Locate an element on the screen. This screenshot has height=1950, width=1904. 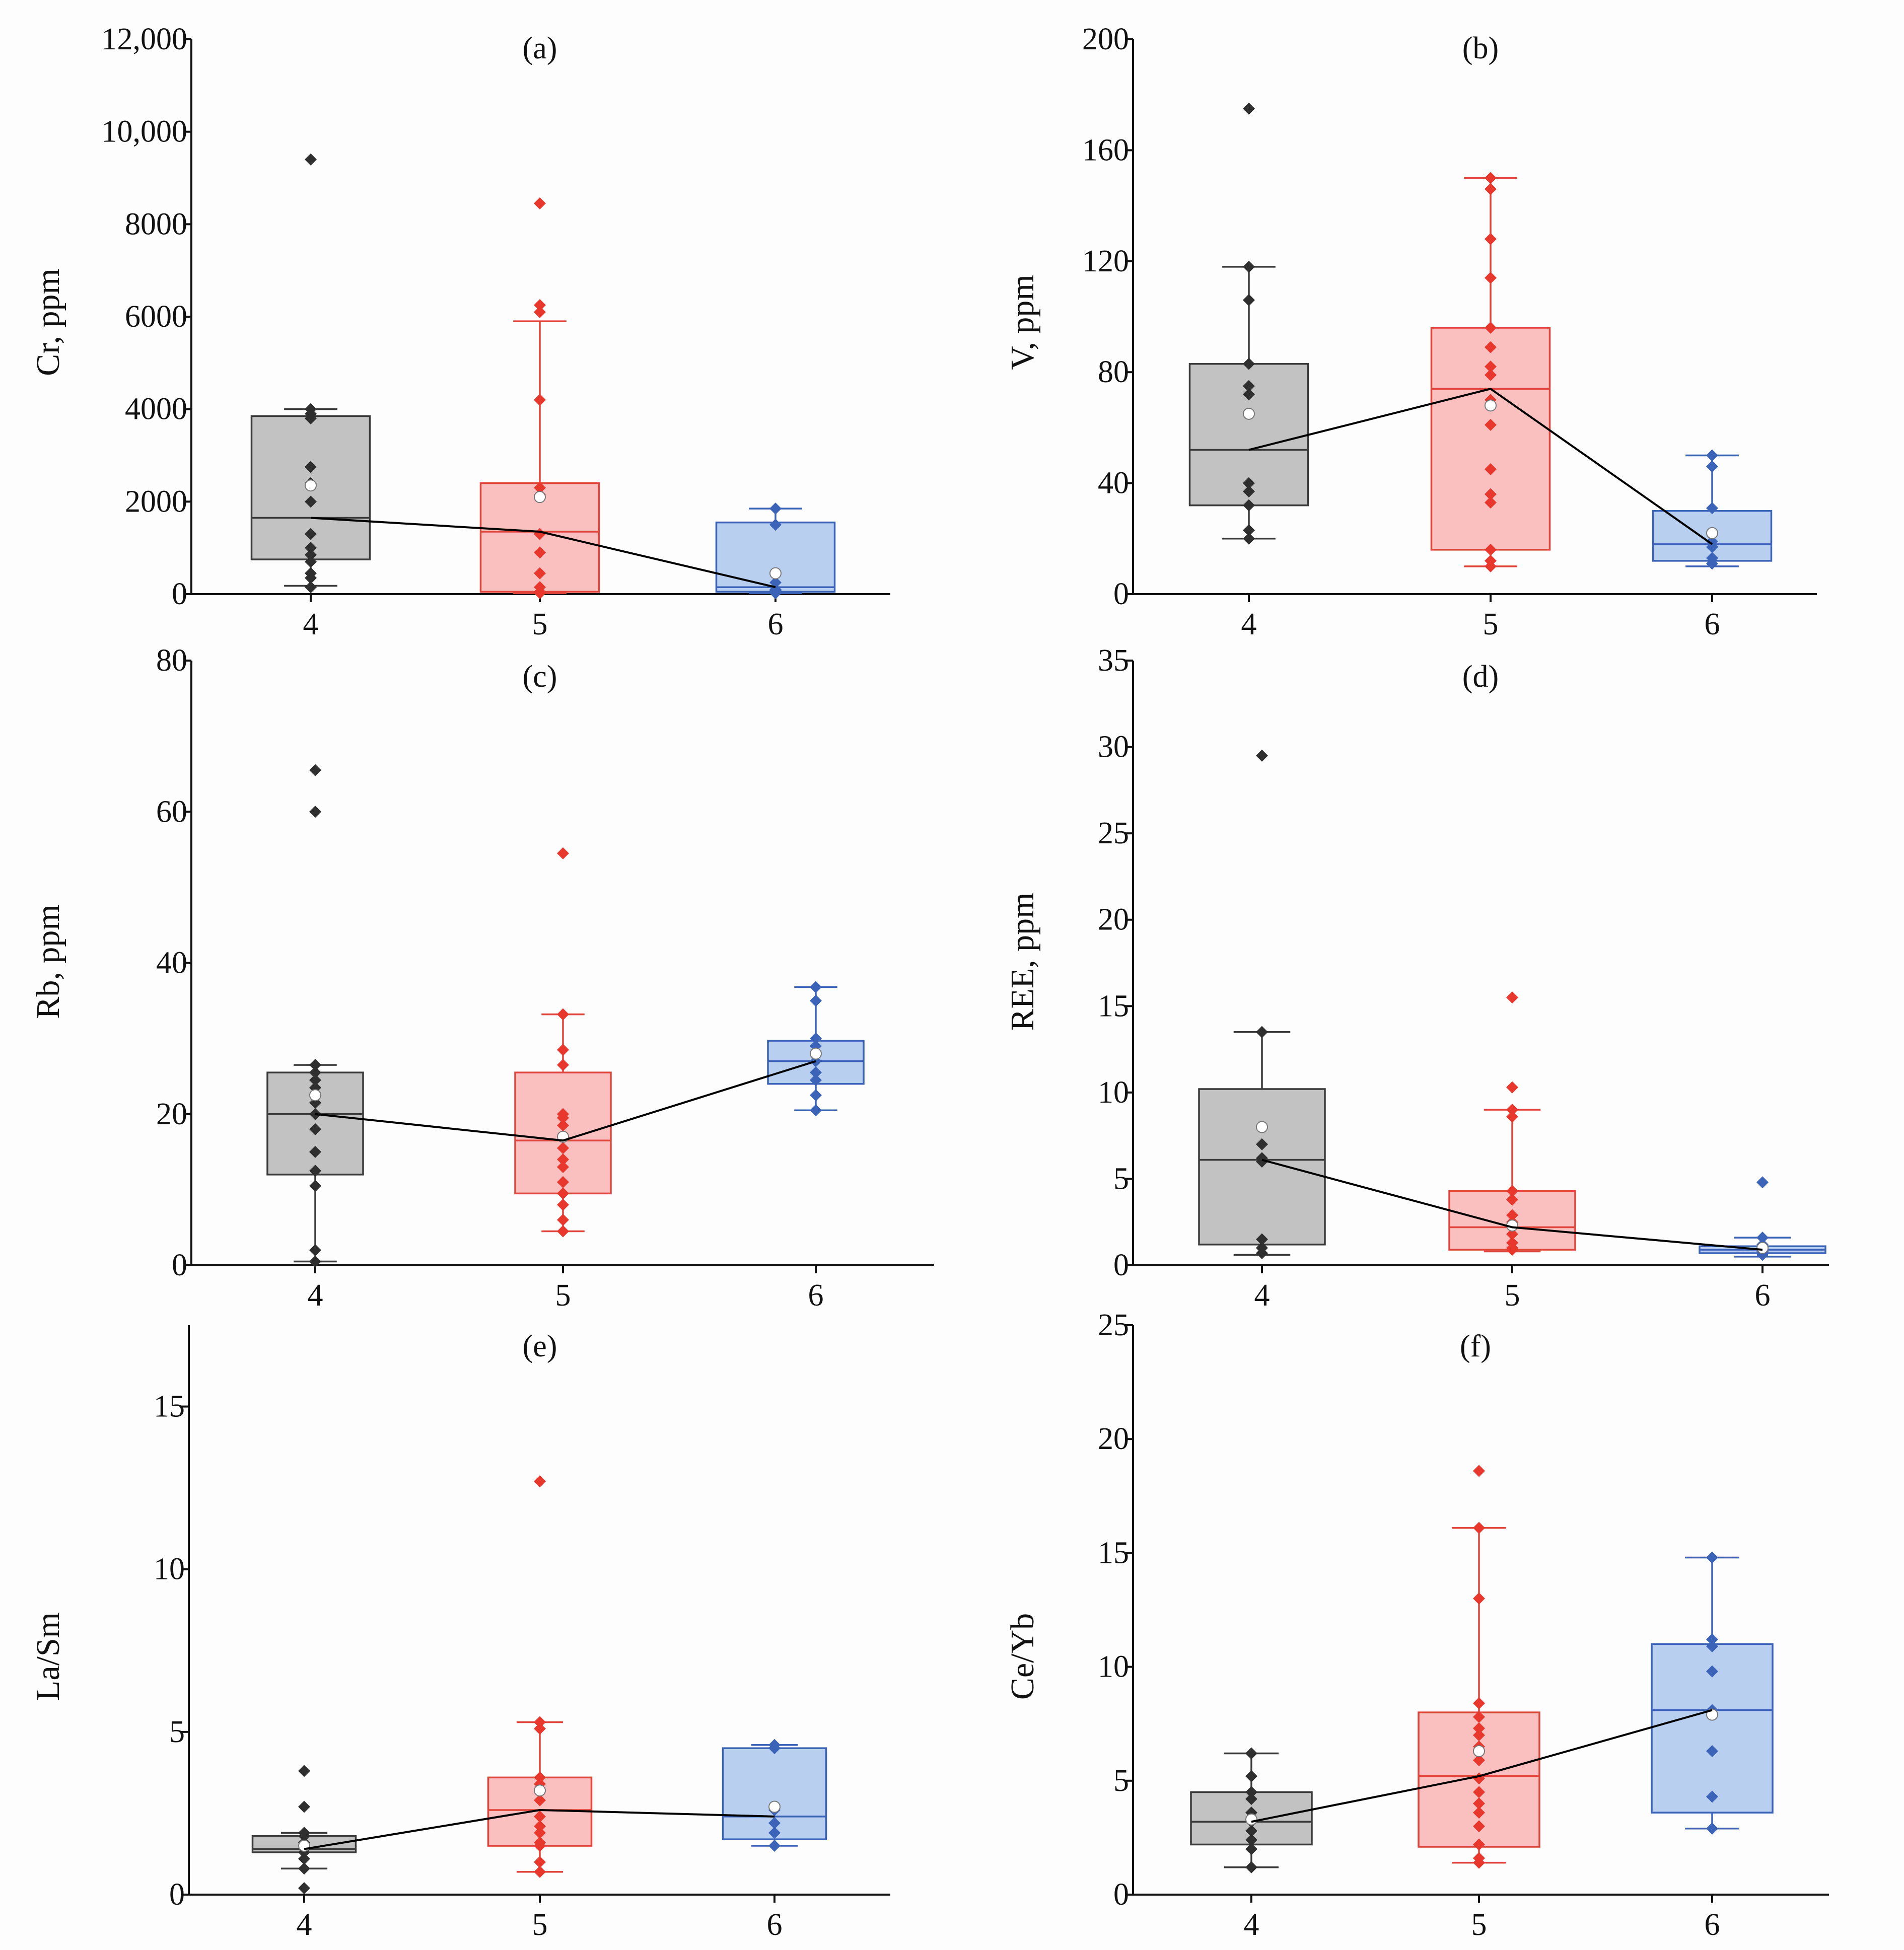
panel-label: (a) is located at coordinates (540, 48).